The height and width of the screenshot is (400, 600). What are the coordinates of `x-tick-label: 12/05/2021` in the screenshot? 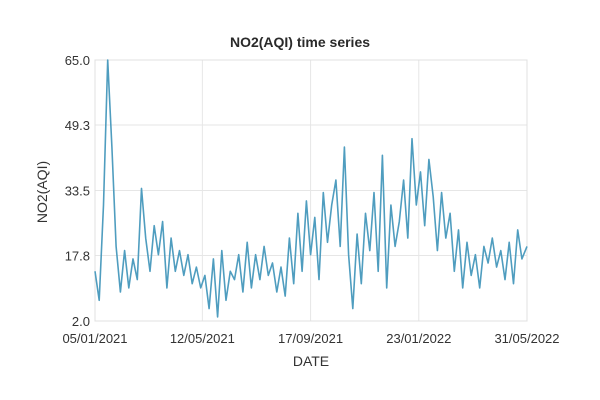 It's located at (202, 338).